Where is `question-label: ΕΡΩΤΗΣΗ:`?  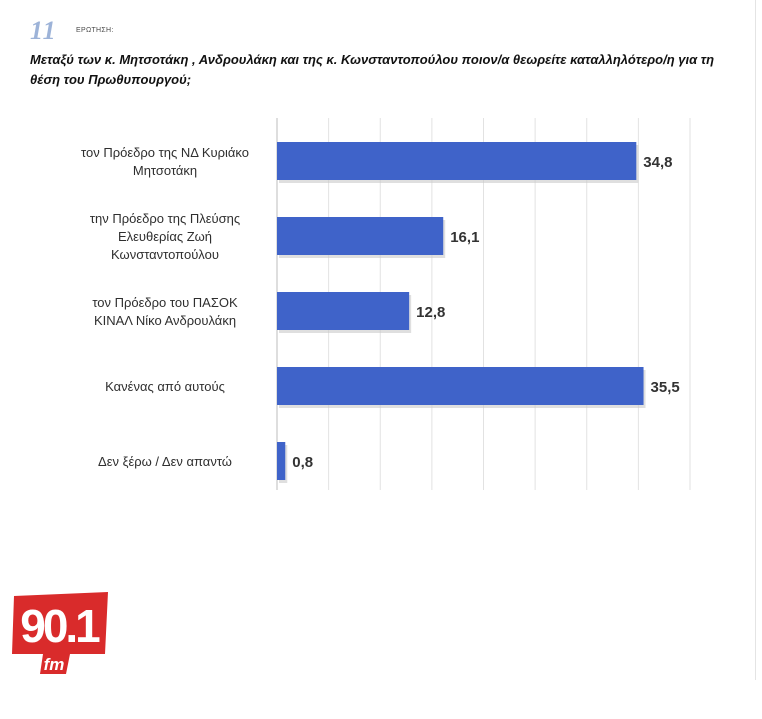 question-label: ΕΡΩΤΗΣΗ: is located at coordinates (95, 30).